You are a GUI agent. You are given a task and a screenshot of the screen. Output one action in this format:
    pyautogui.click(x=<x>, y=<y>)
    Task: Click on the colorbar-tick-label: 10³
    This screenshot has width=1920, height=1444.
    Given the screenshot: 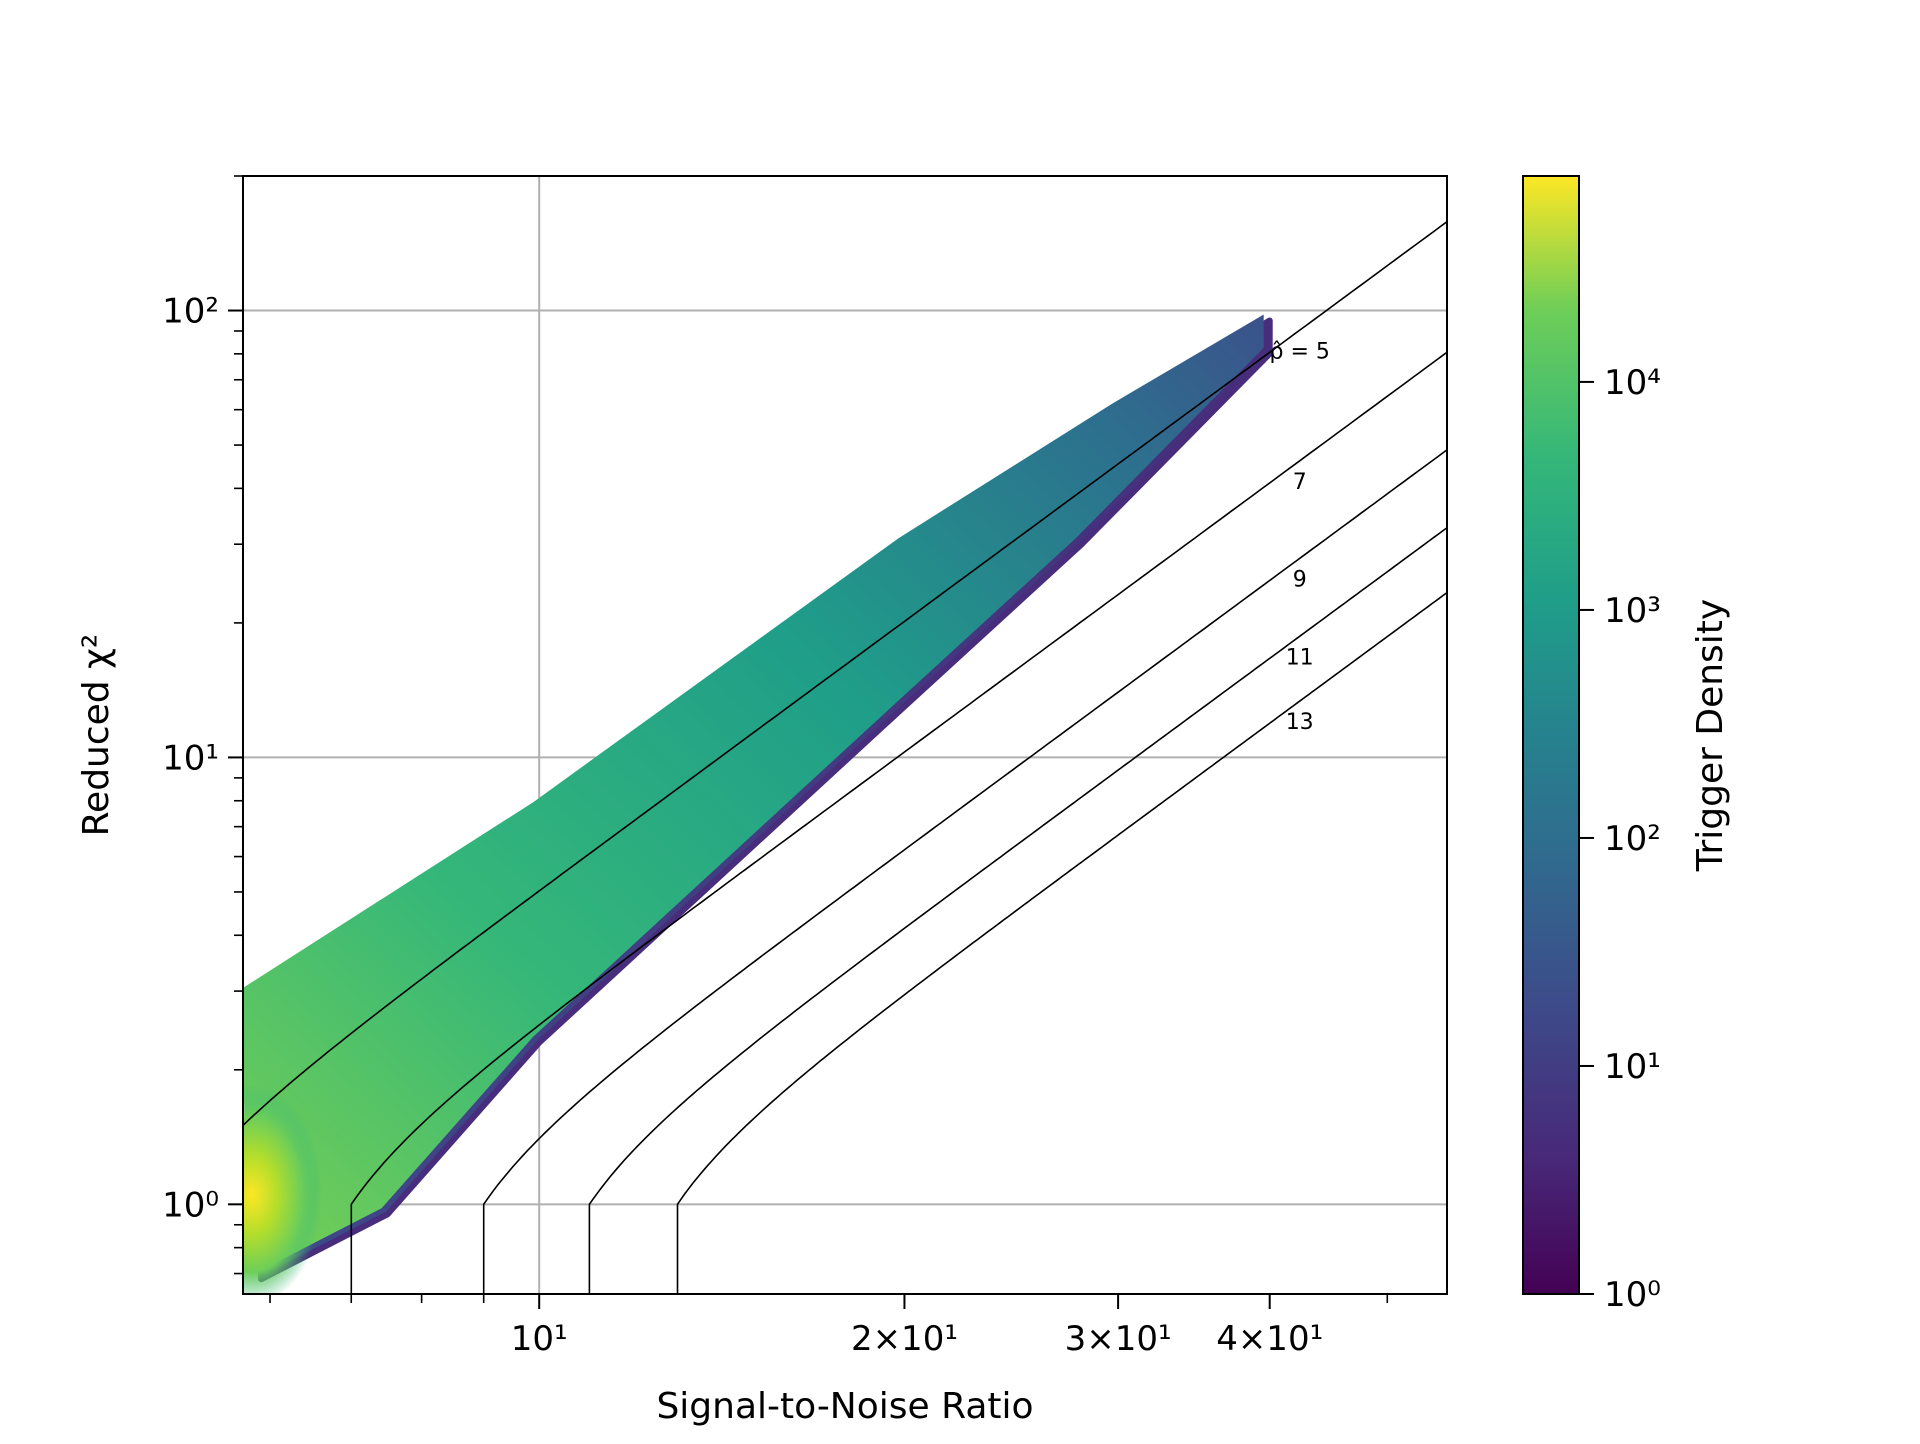 What is the action you would take?
    pyautogui.click(x=1632, y=611)
    